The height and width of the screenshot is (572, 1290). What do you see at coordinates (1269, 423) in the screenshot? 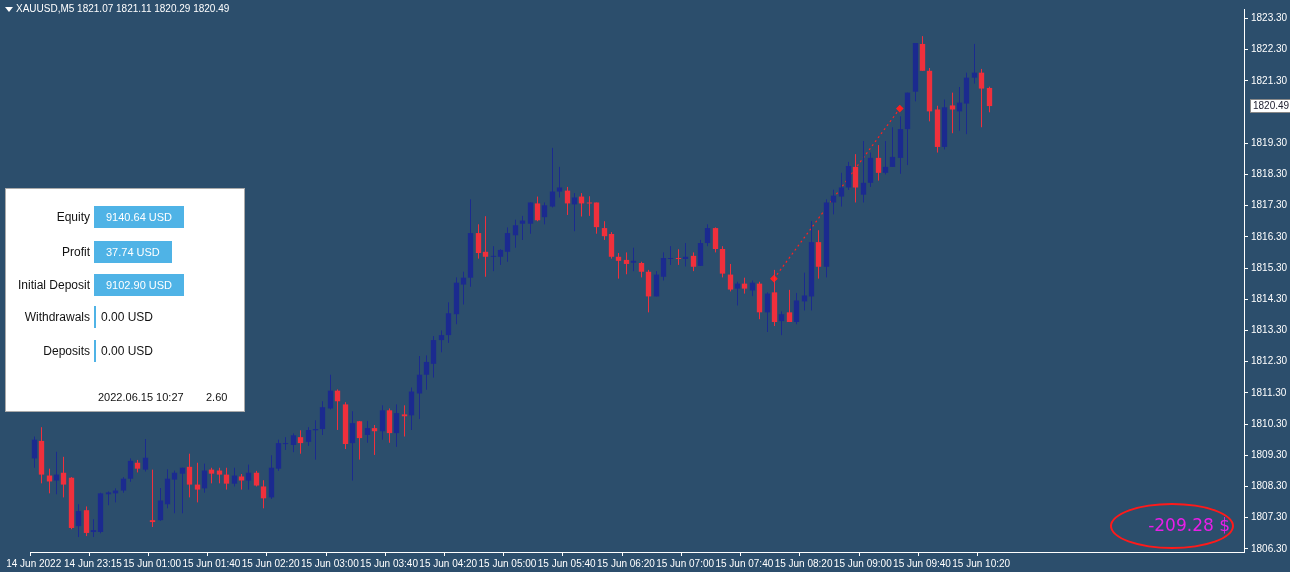
I see `y-tick-label: 1810.30` at bounding box center [1269, 423].